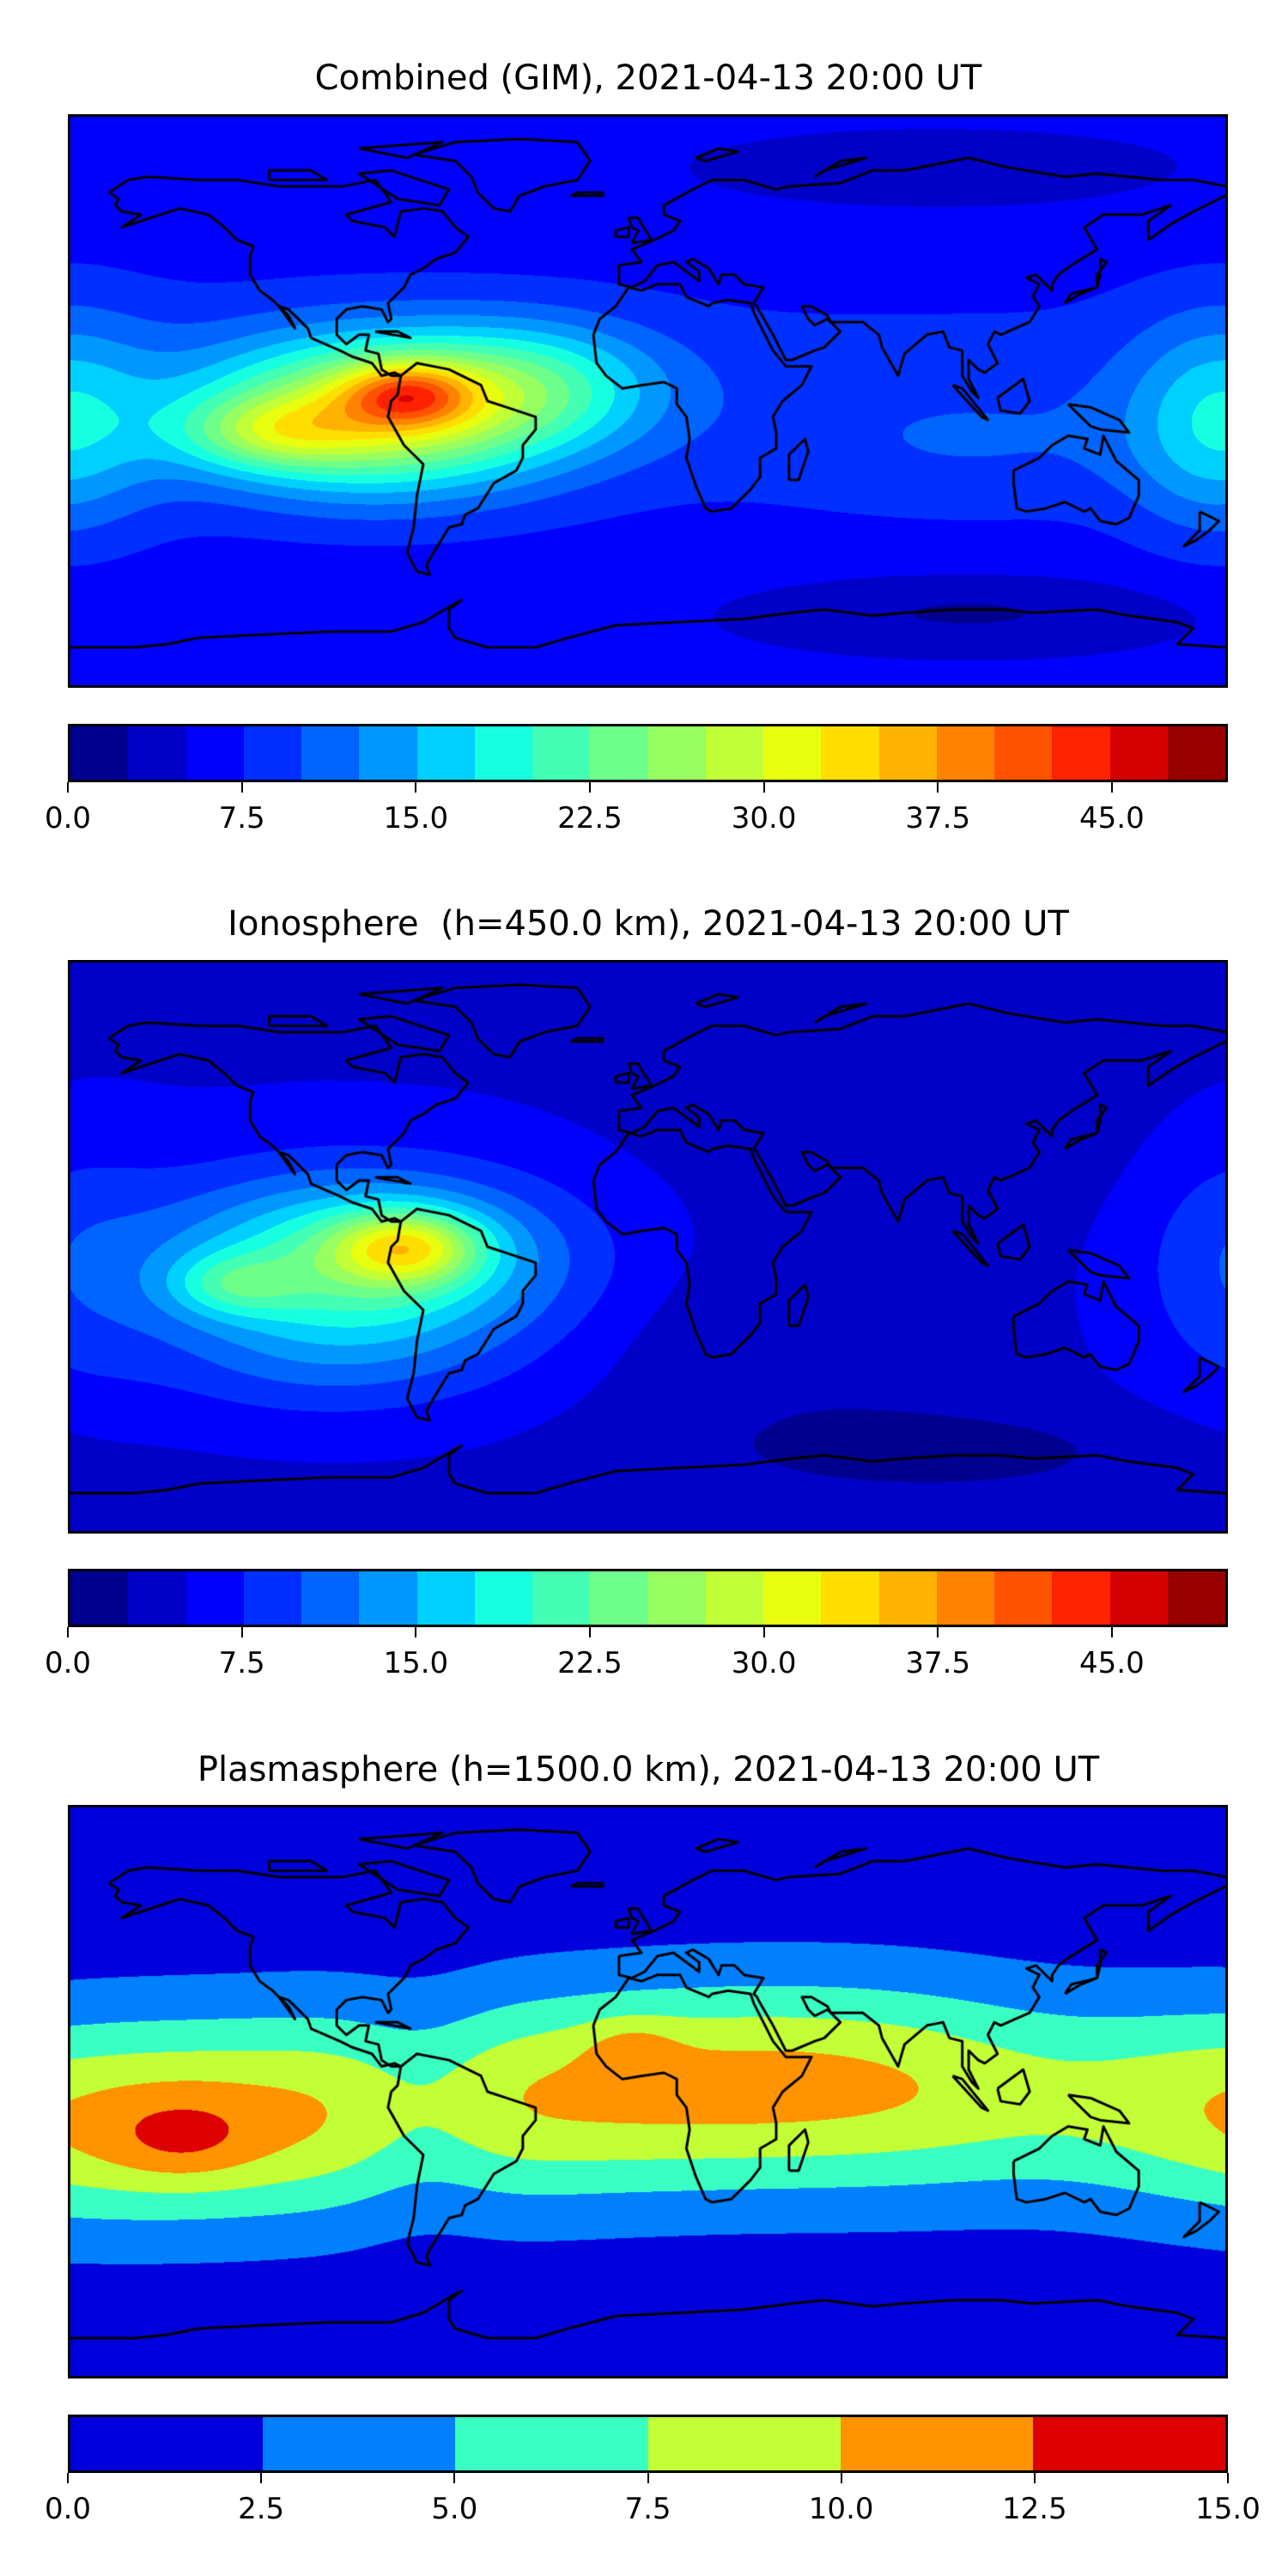 The width and height of the screenshot is (1288, 2576). I want to click on panel-title: Combined (GIM), 2021-04-13 20:00 UT, so click(648, 78).